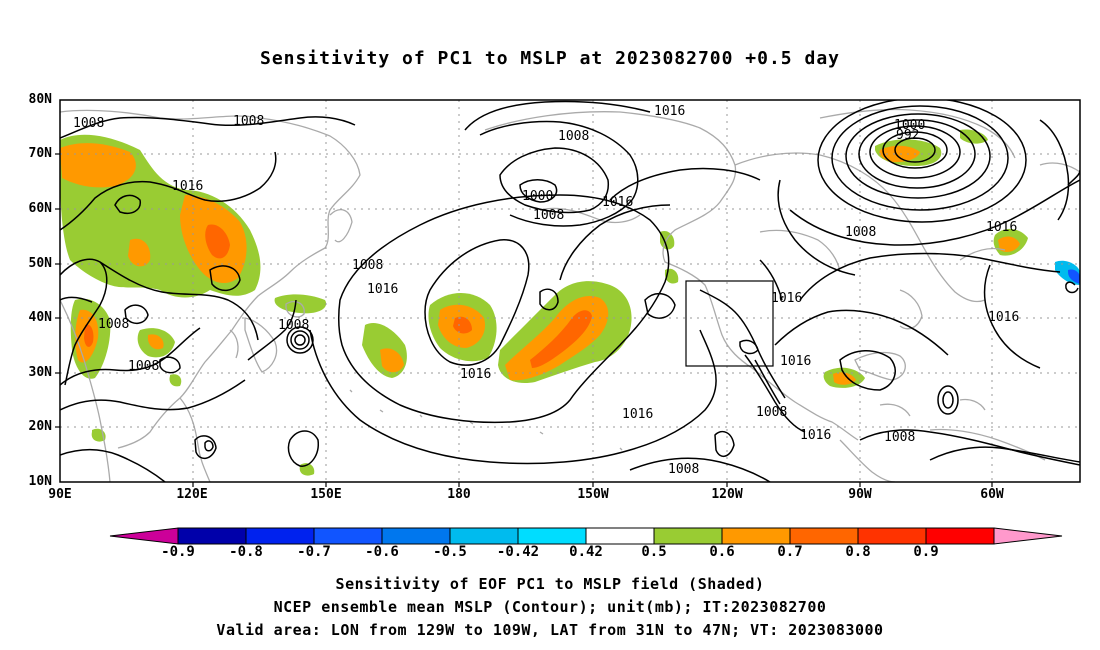 Image resolution: width=1100 pixels, height=650 pixels. What do you see at coordinates (1028, 536) in the screenshot?
I see `colorbar-cap-right` at bounding box center [1028, 536].